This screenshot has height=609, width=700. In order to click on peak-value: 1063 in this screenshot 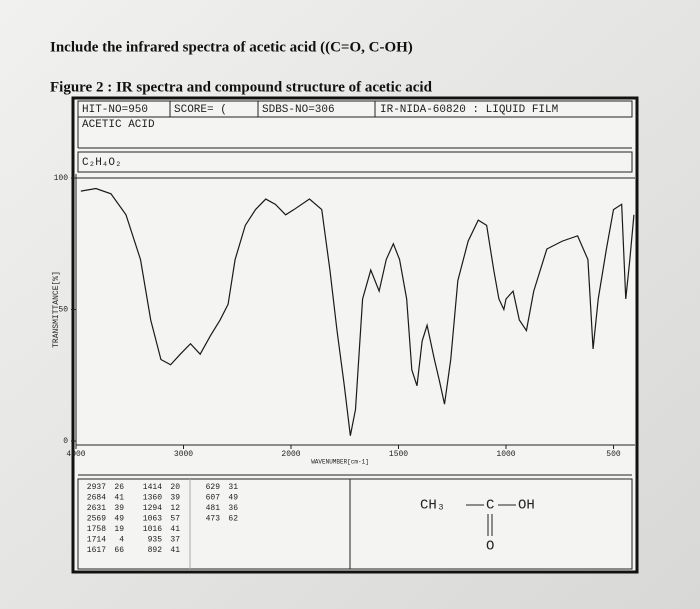, I will do `click(152, 519)`.